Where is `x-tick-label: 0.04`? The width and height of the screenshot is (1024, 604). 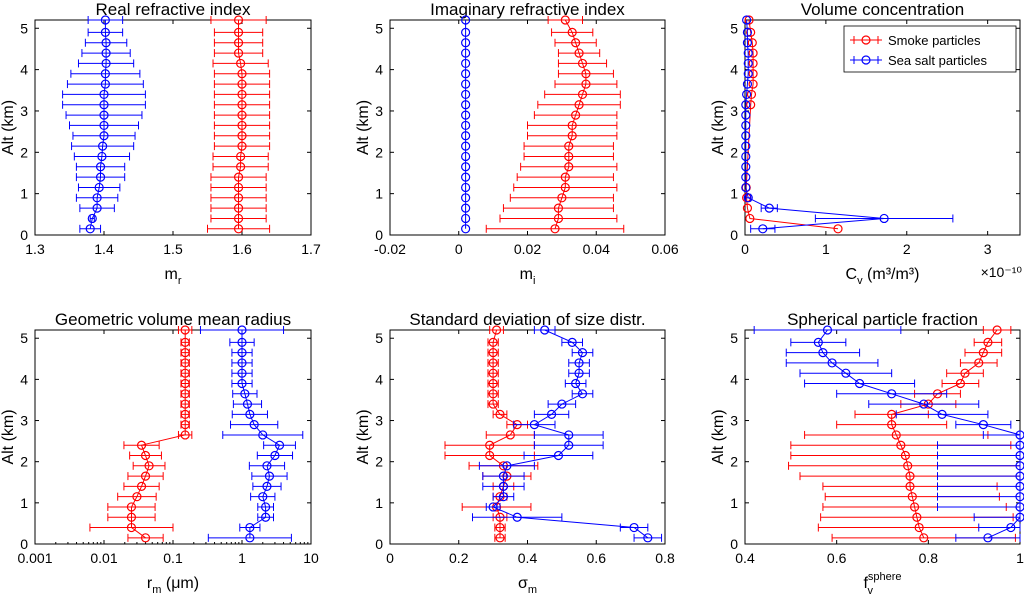 x-tick-label: 0.04 is located at coordinates (596, 249).